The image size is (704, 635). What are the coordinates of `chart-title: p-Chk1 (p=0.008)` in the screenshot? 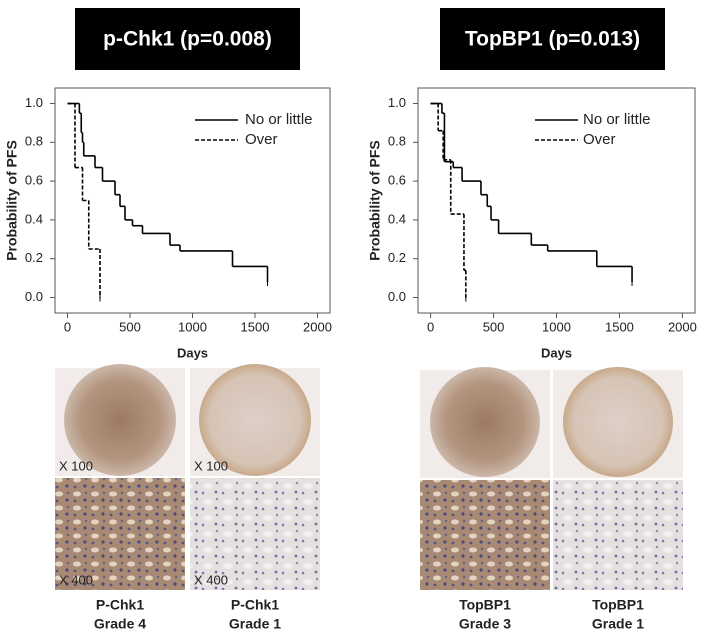 It's located at (187, 39).